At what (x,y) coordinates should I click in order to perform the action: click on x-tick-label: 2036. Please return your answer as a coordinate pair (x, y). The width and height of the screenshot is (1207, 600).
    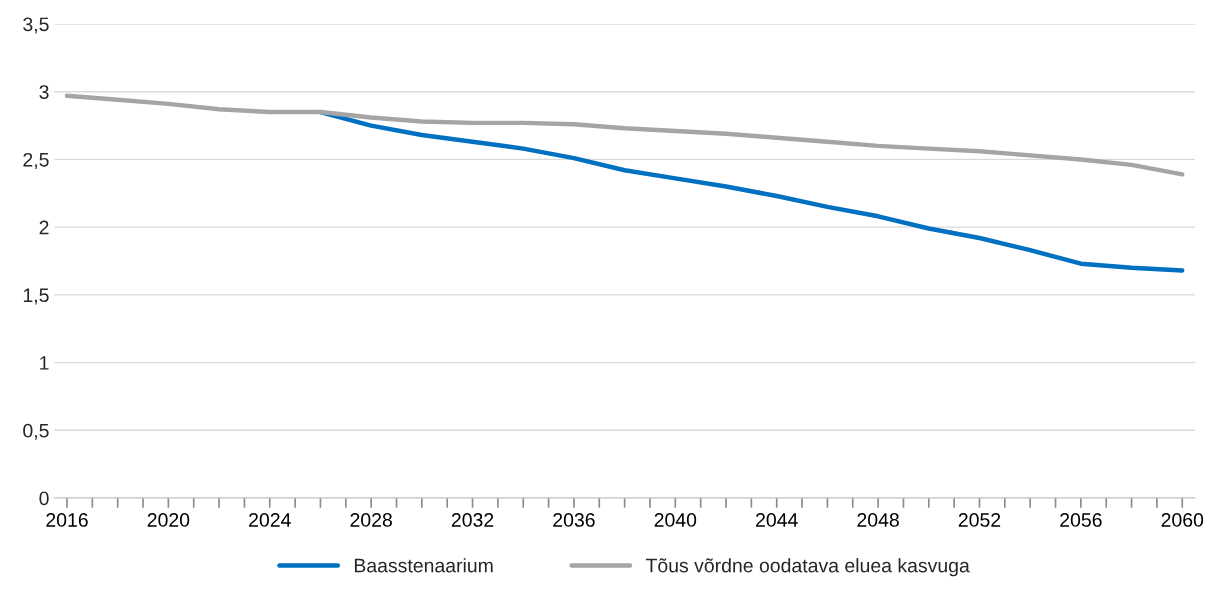
    Looking at the image, I should click on (574, 520).